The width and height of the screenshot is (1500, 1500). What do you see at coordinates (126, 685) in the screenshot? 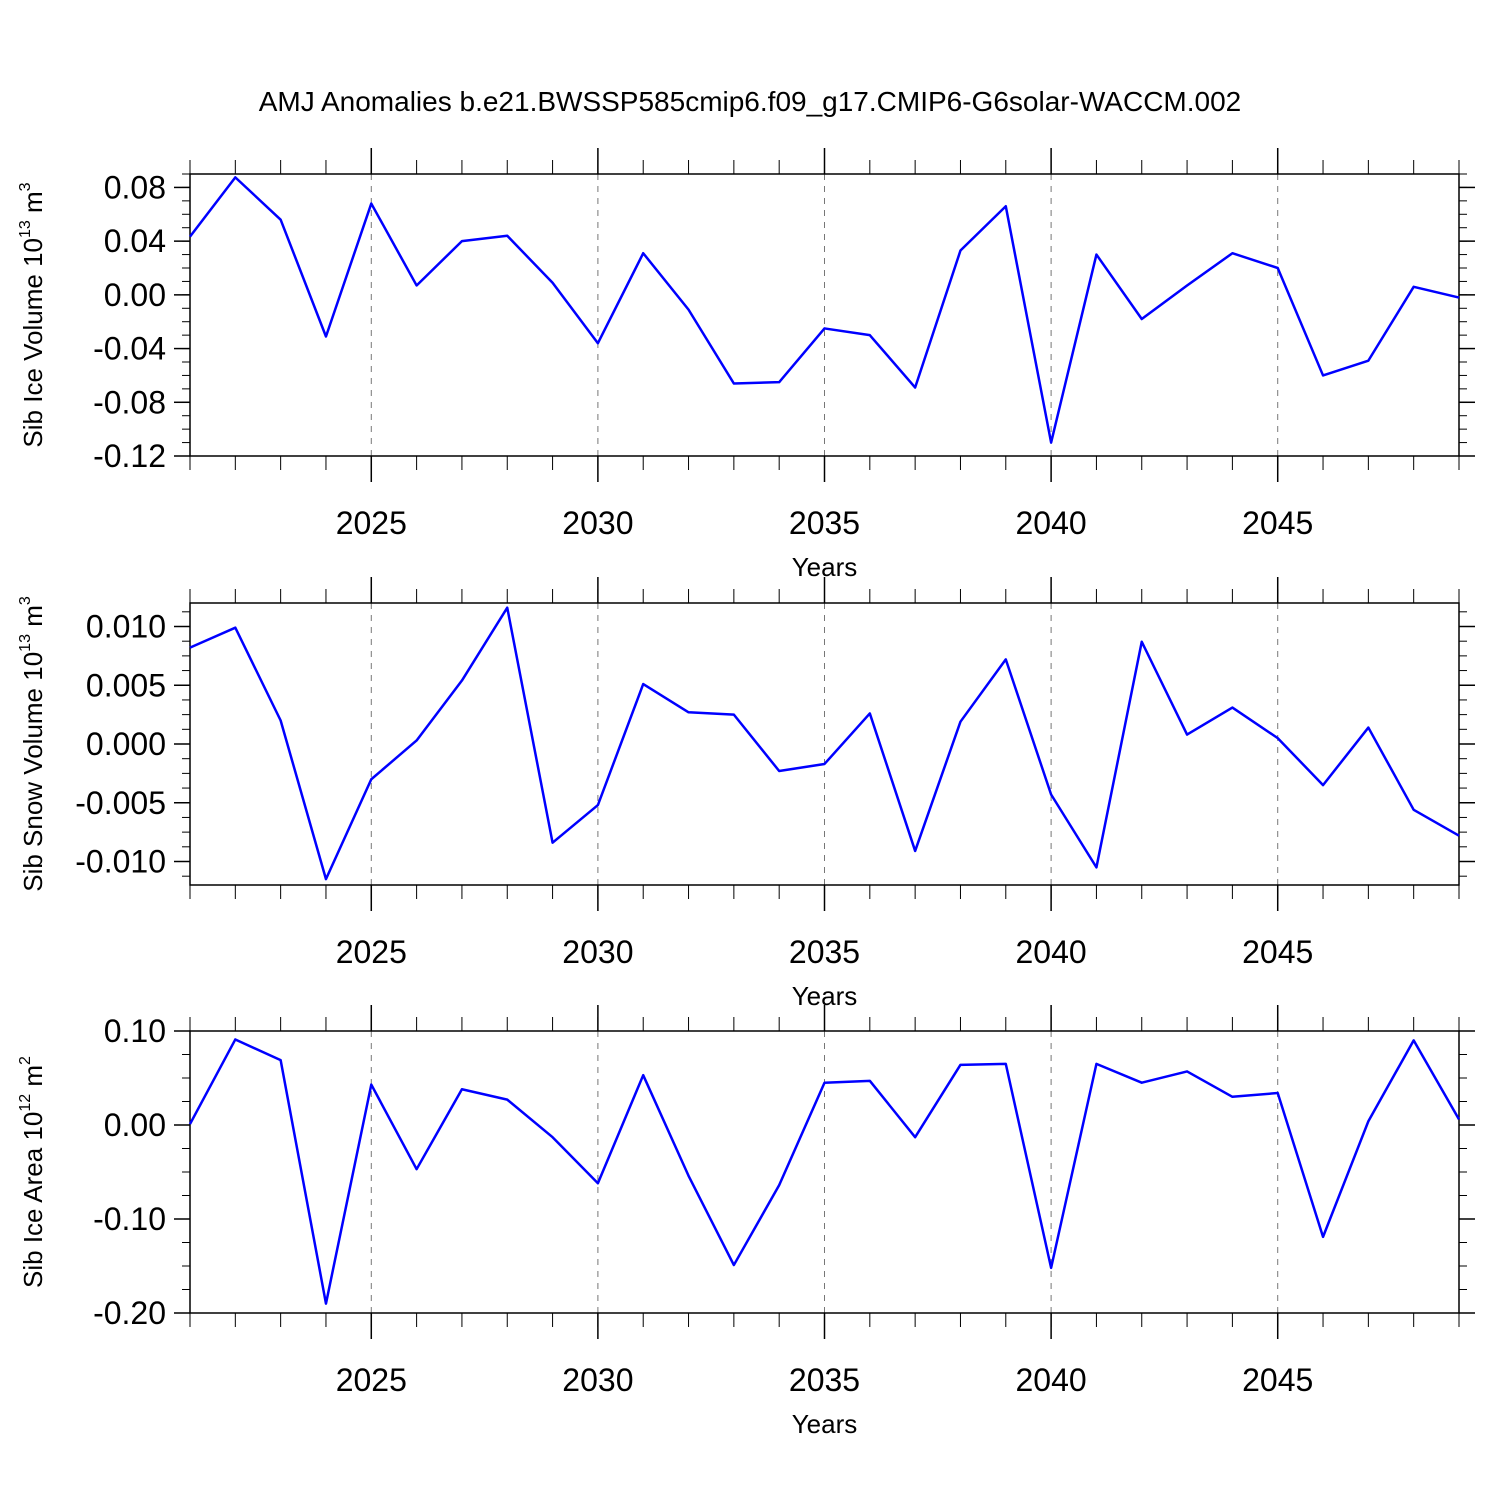
I see `y-tick-label: 0.005` at bounding box center [126, 685].